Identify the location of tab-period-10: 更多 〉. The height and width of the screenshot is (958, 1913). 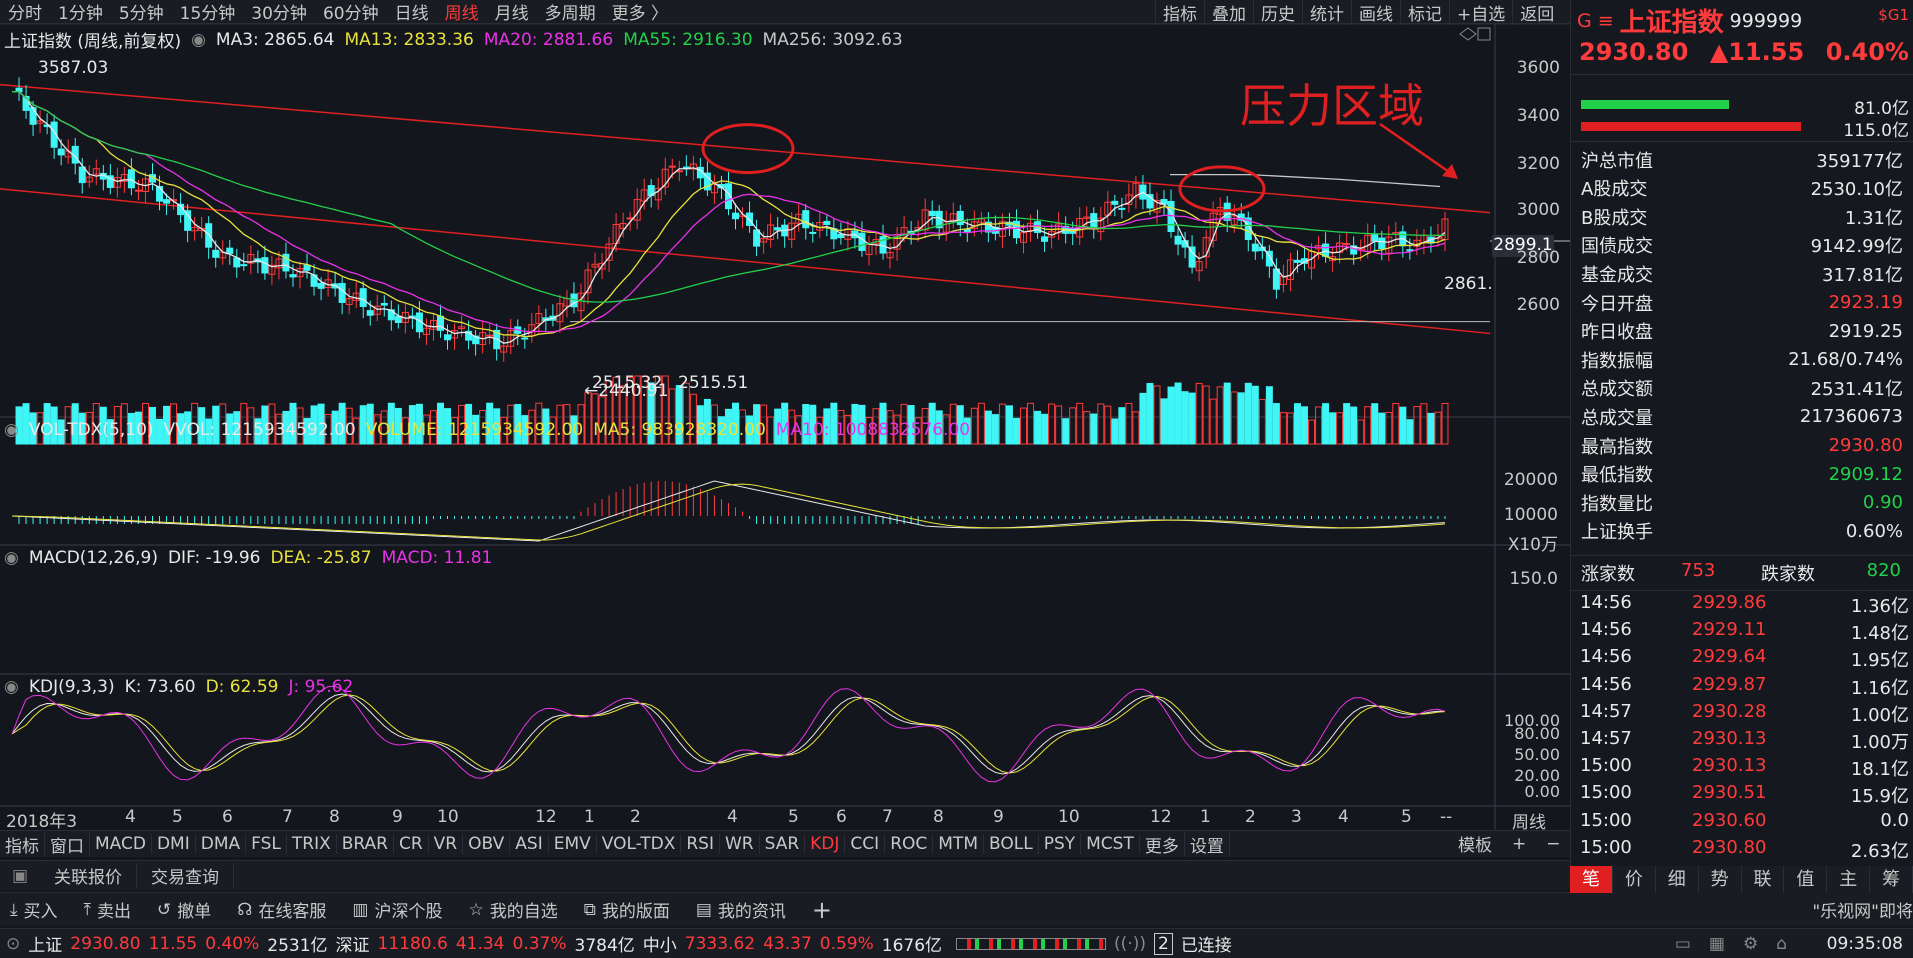
(639, 14).